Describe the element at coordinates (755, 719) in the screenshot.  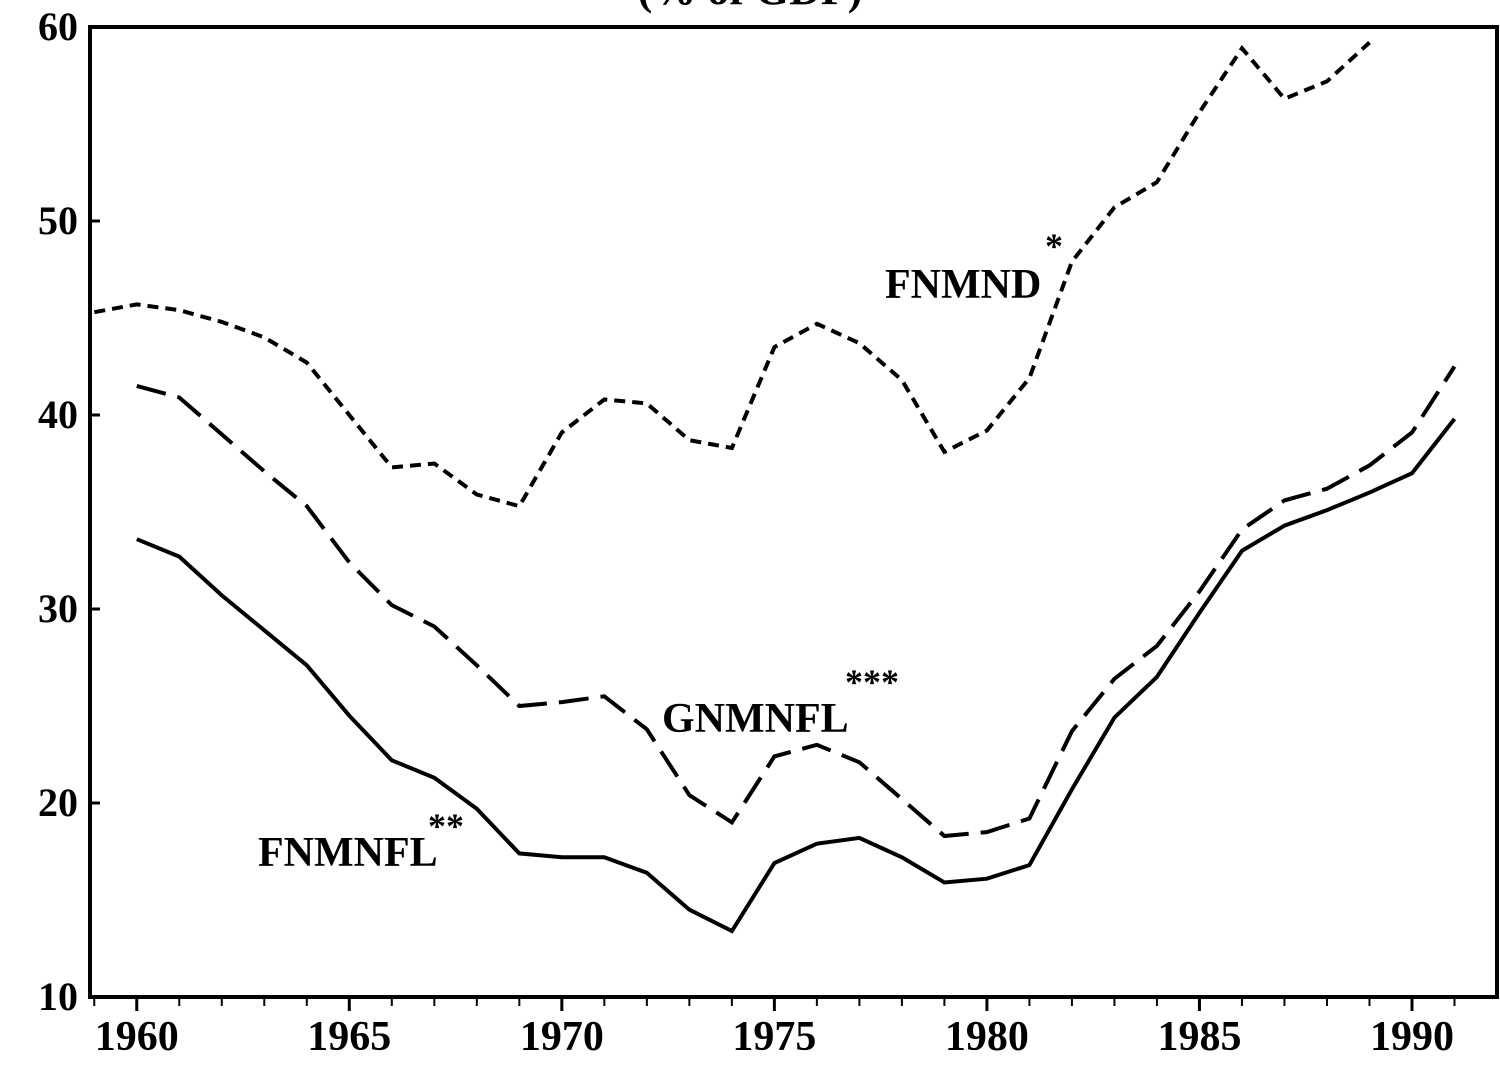
I see `annotation: GNMNFL` at that location.